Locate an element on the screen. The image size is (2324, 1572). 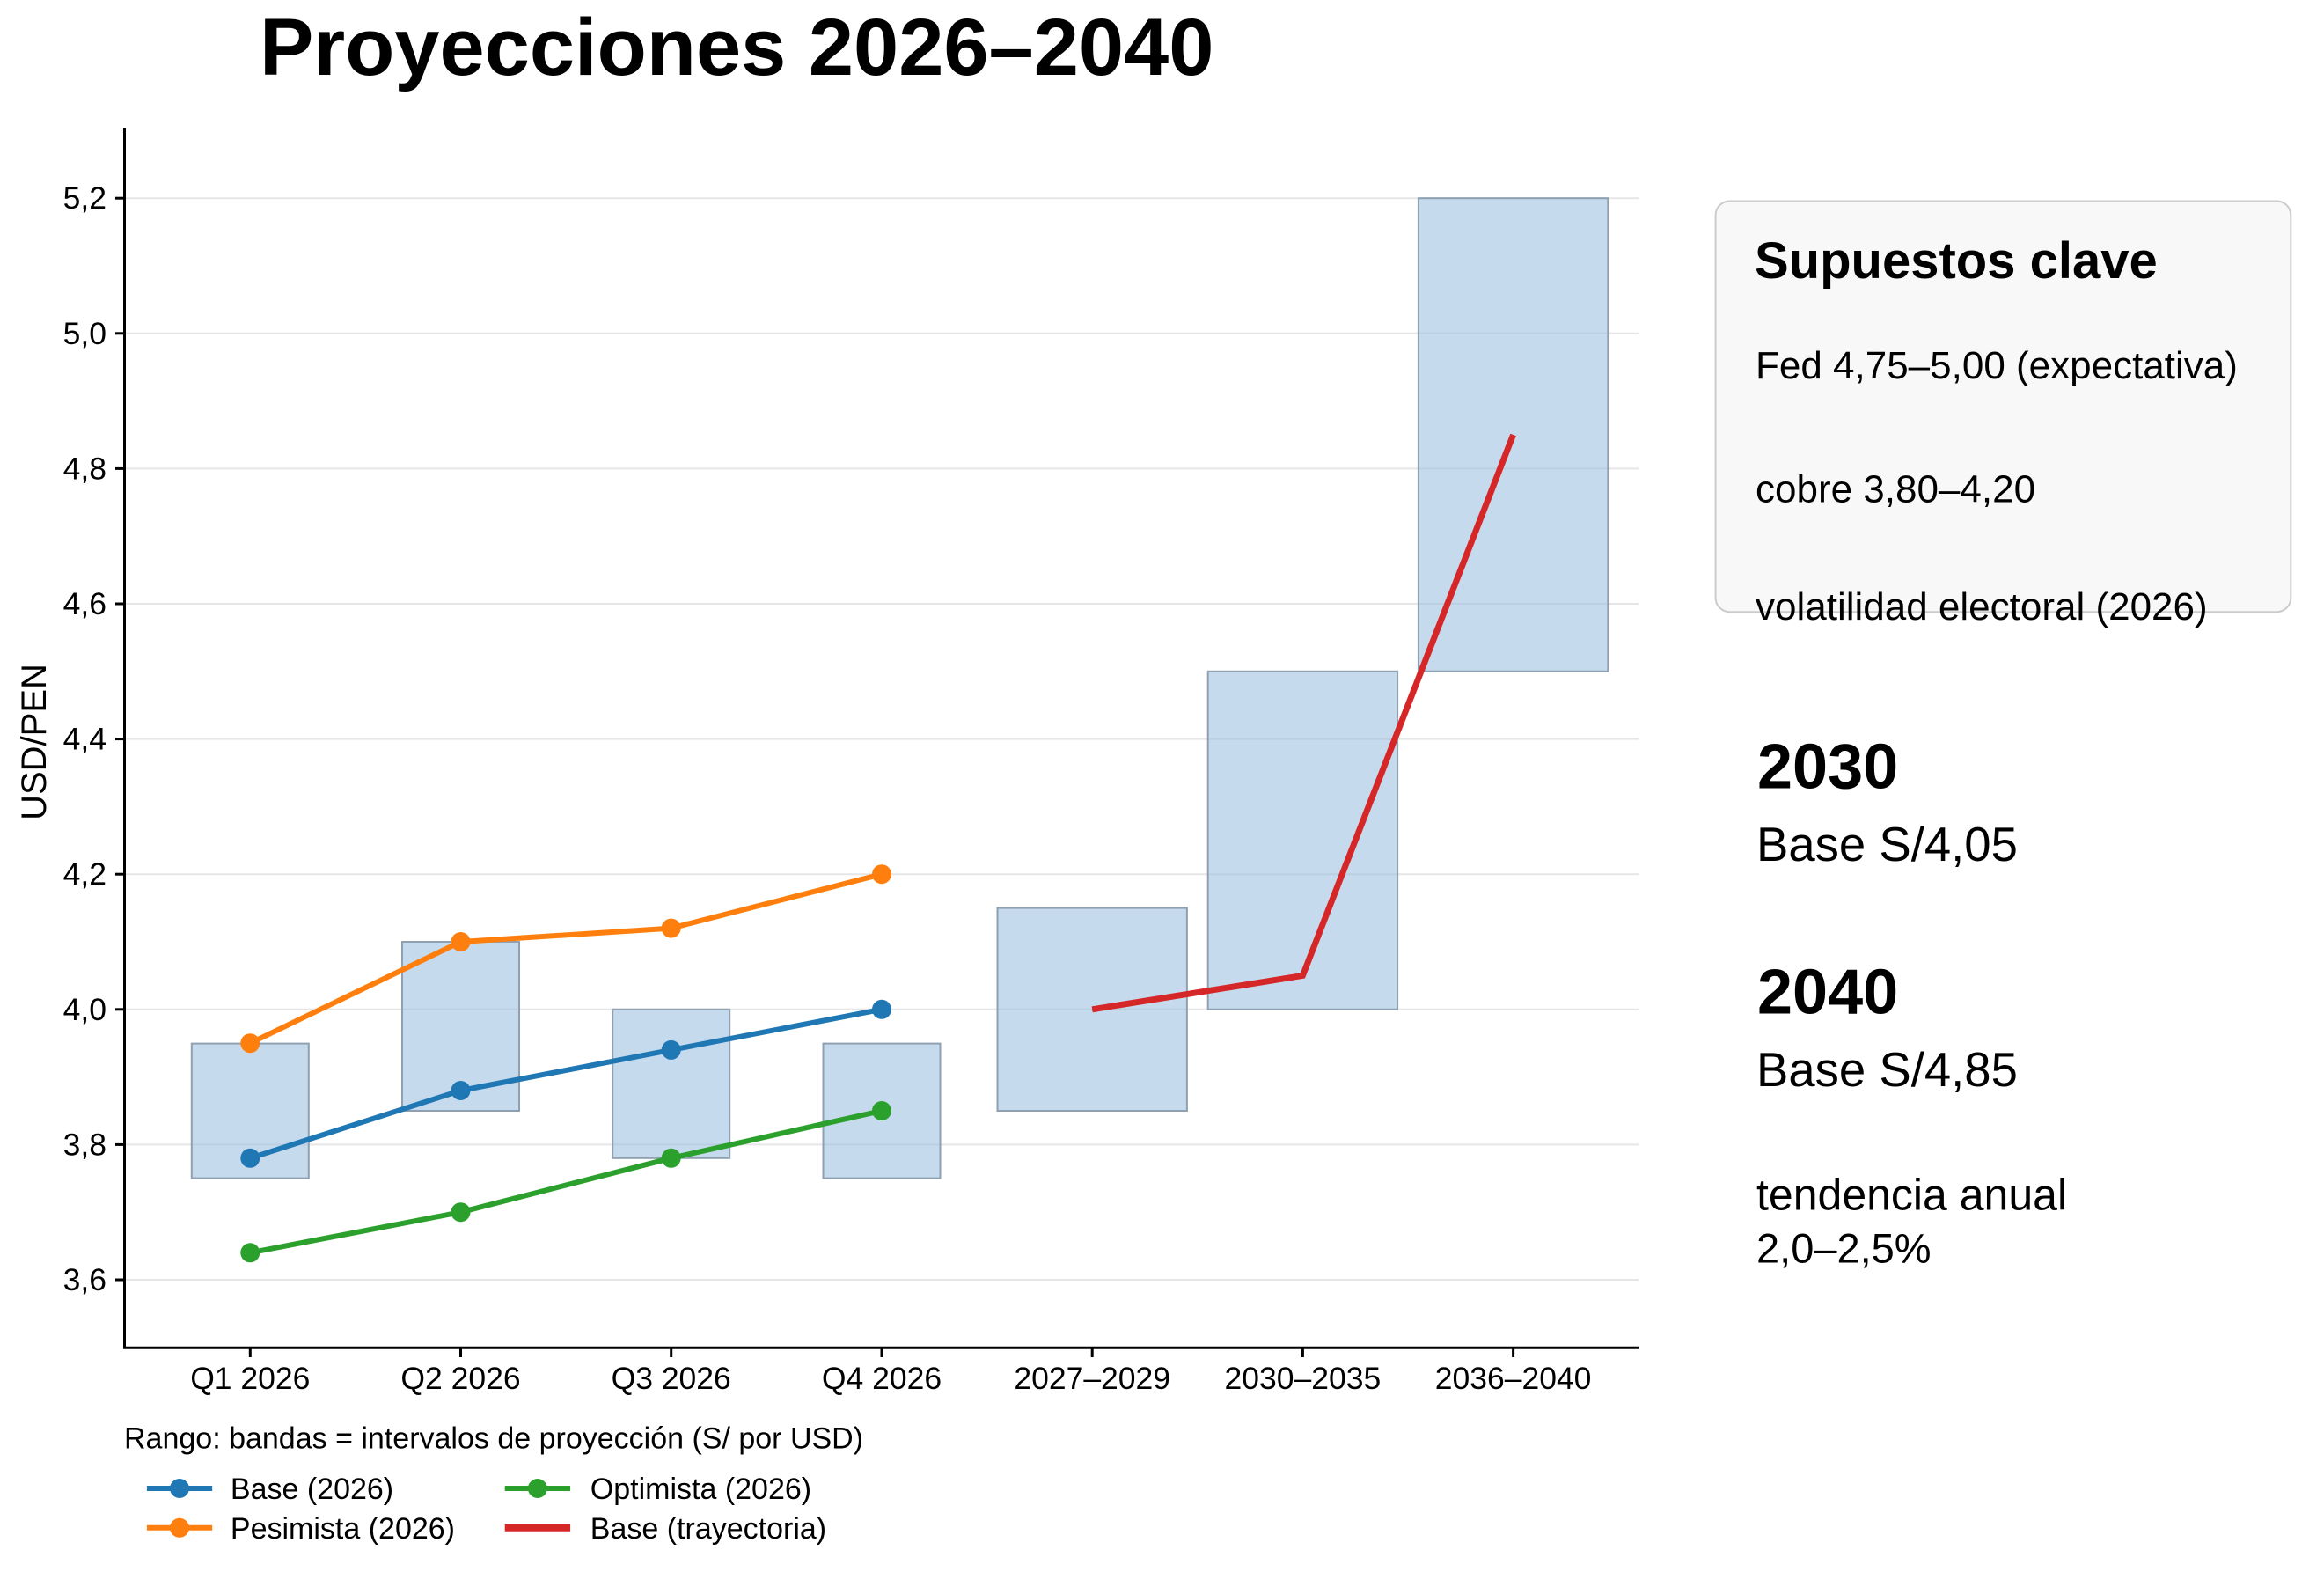
svg-text: USD/PEN is located at coordinates (34, 742).